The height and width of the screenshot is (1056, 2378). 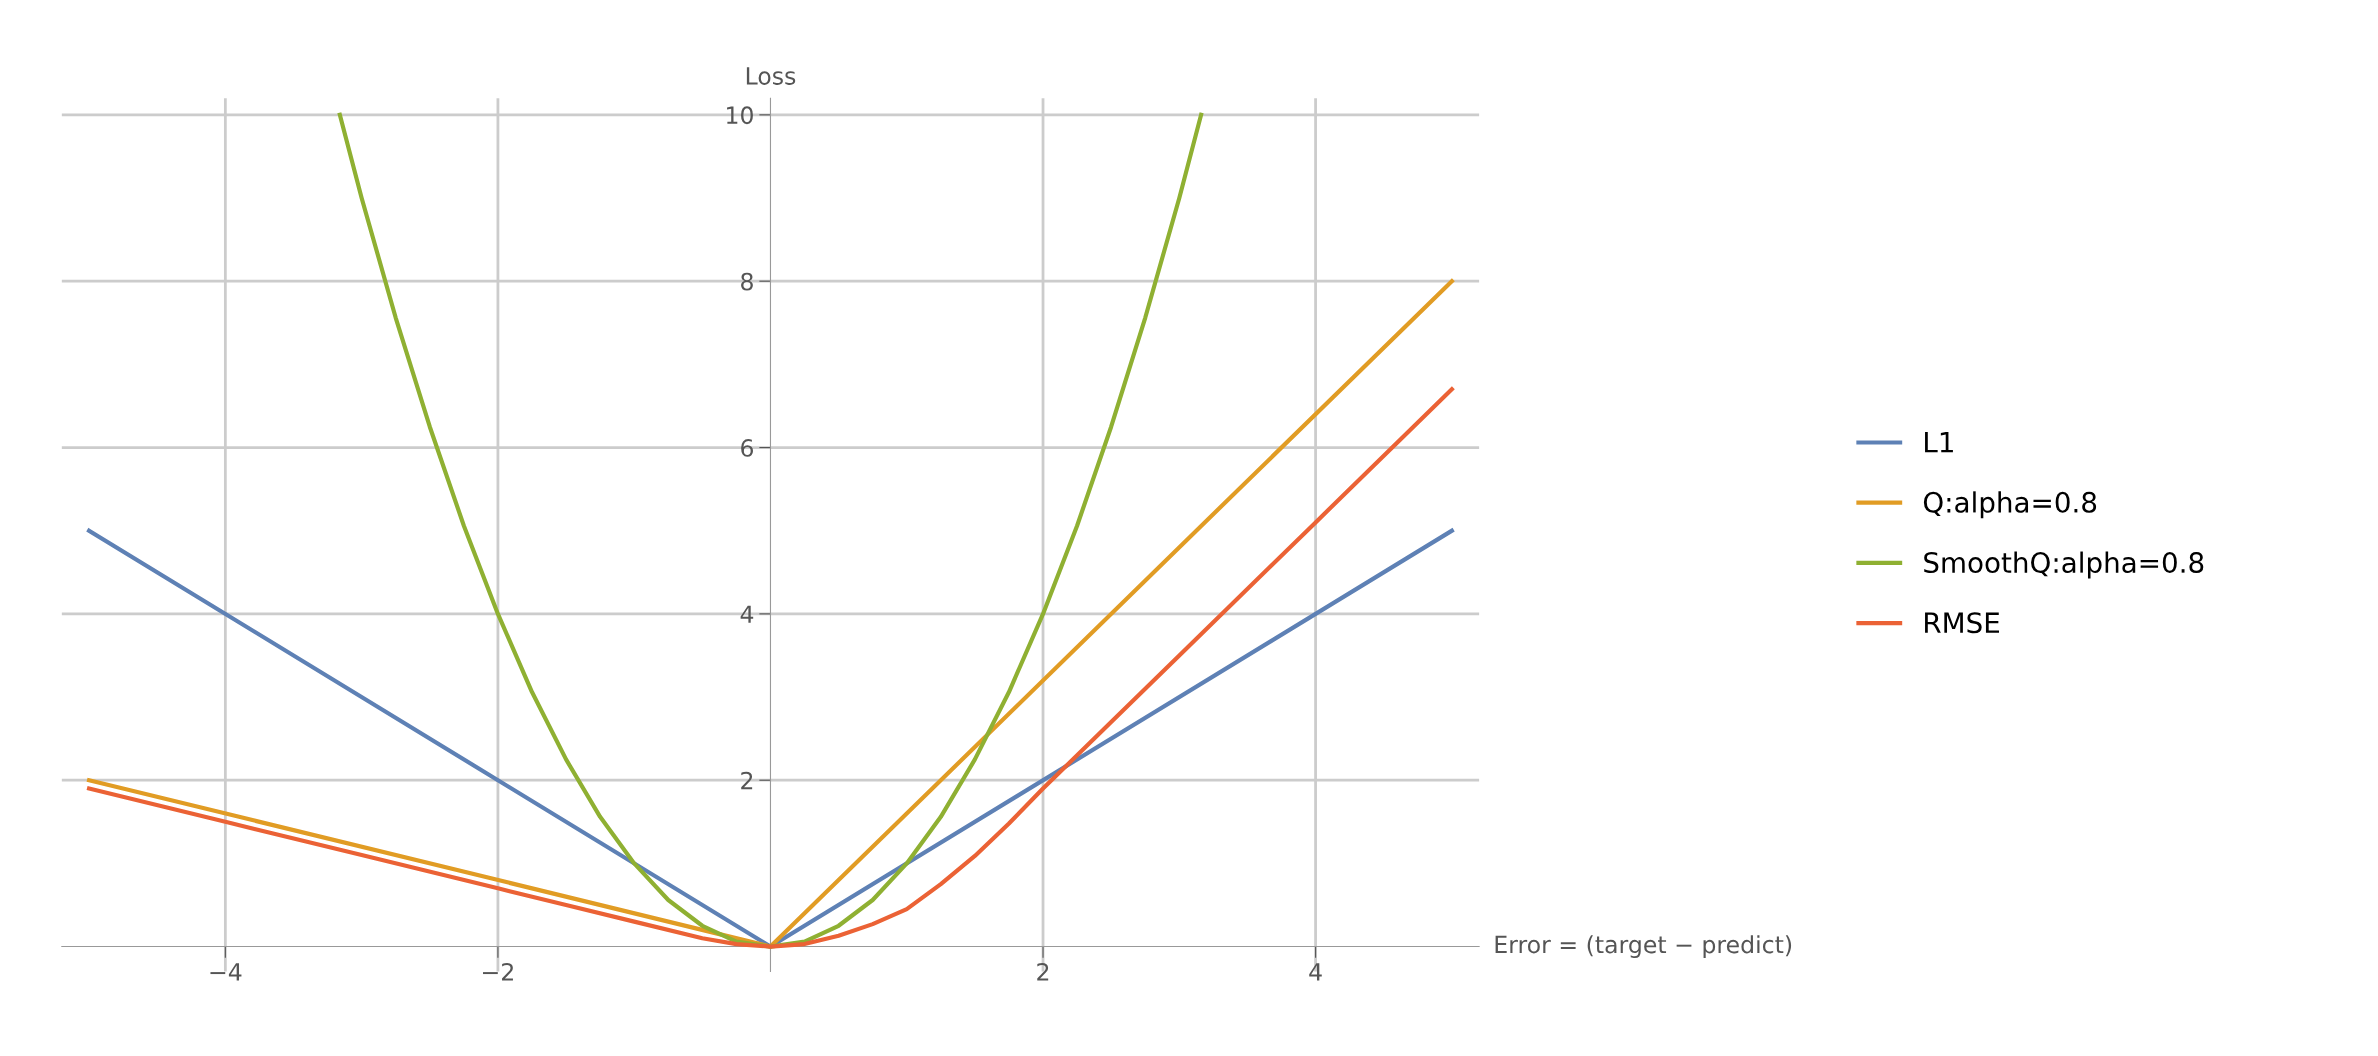 I want to click on x-tick-label: −2, so click(x=498, y=971).